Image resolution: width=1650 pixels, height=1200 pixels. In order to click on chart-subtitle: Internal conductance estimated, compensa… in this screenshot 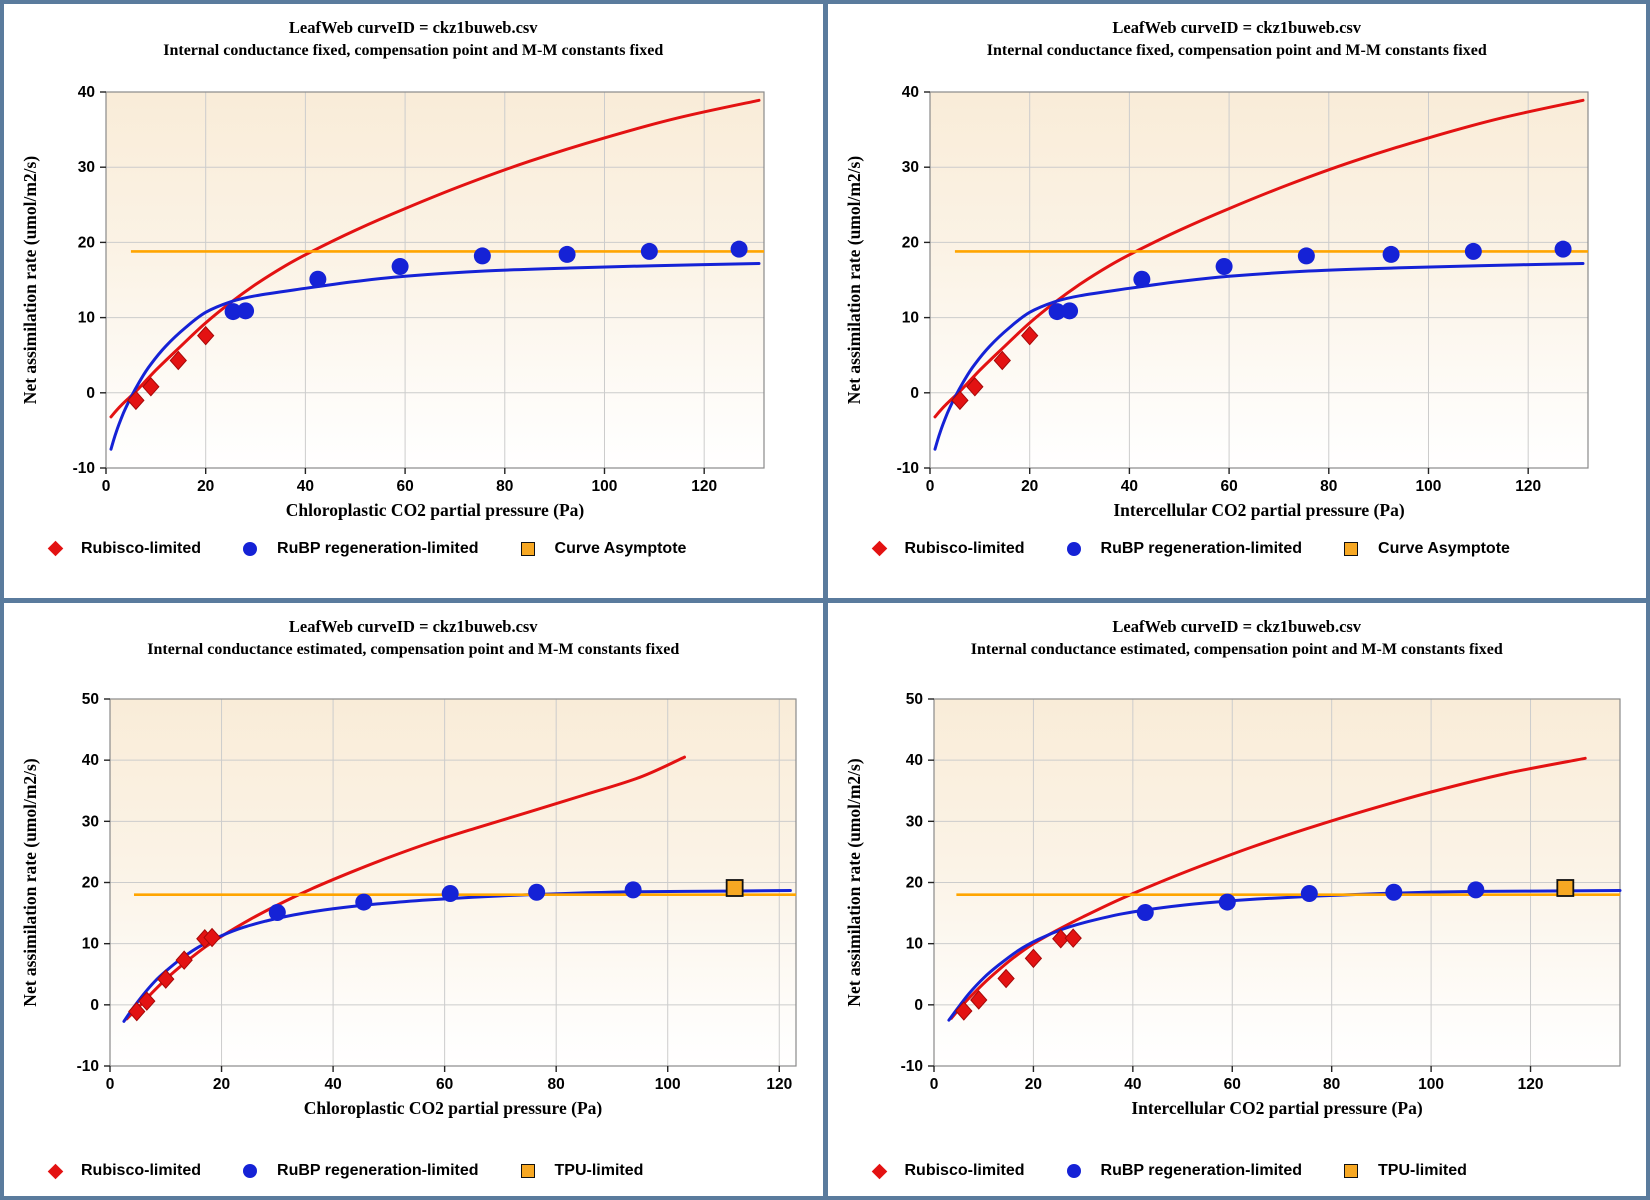, I will do `click(1236, 649)`.